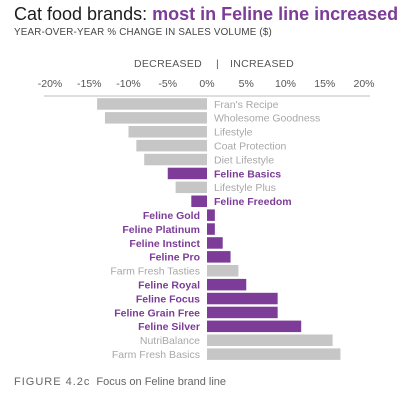  I want to click on x-tick-label: -20%, so click(50, 84).